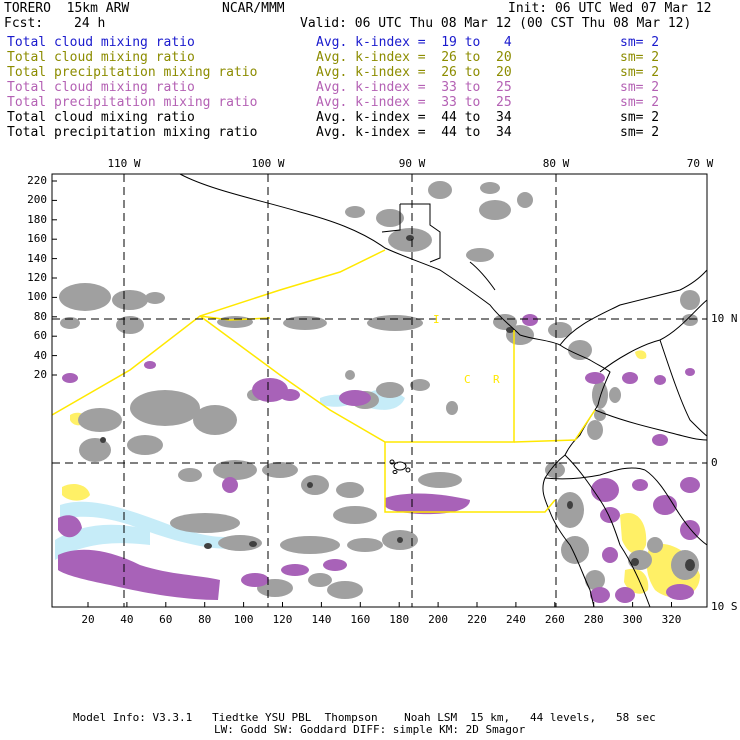 The image size is (740, 740). Describe the element at coordinates (24, 23) in the screenshot. I see `fcst-label: Fcst:` at that location.